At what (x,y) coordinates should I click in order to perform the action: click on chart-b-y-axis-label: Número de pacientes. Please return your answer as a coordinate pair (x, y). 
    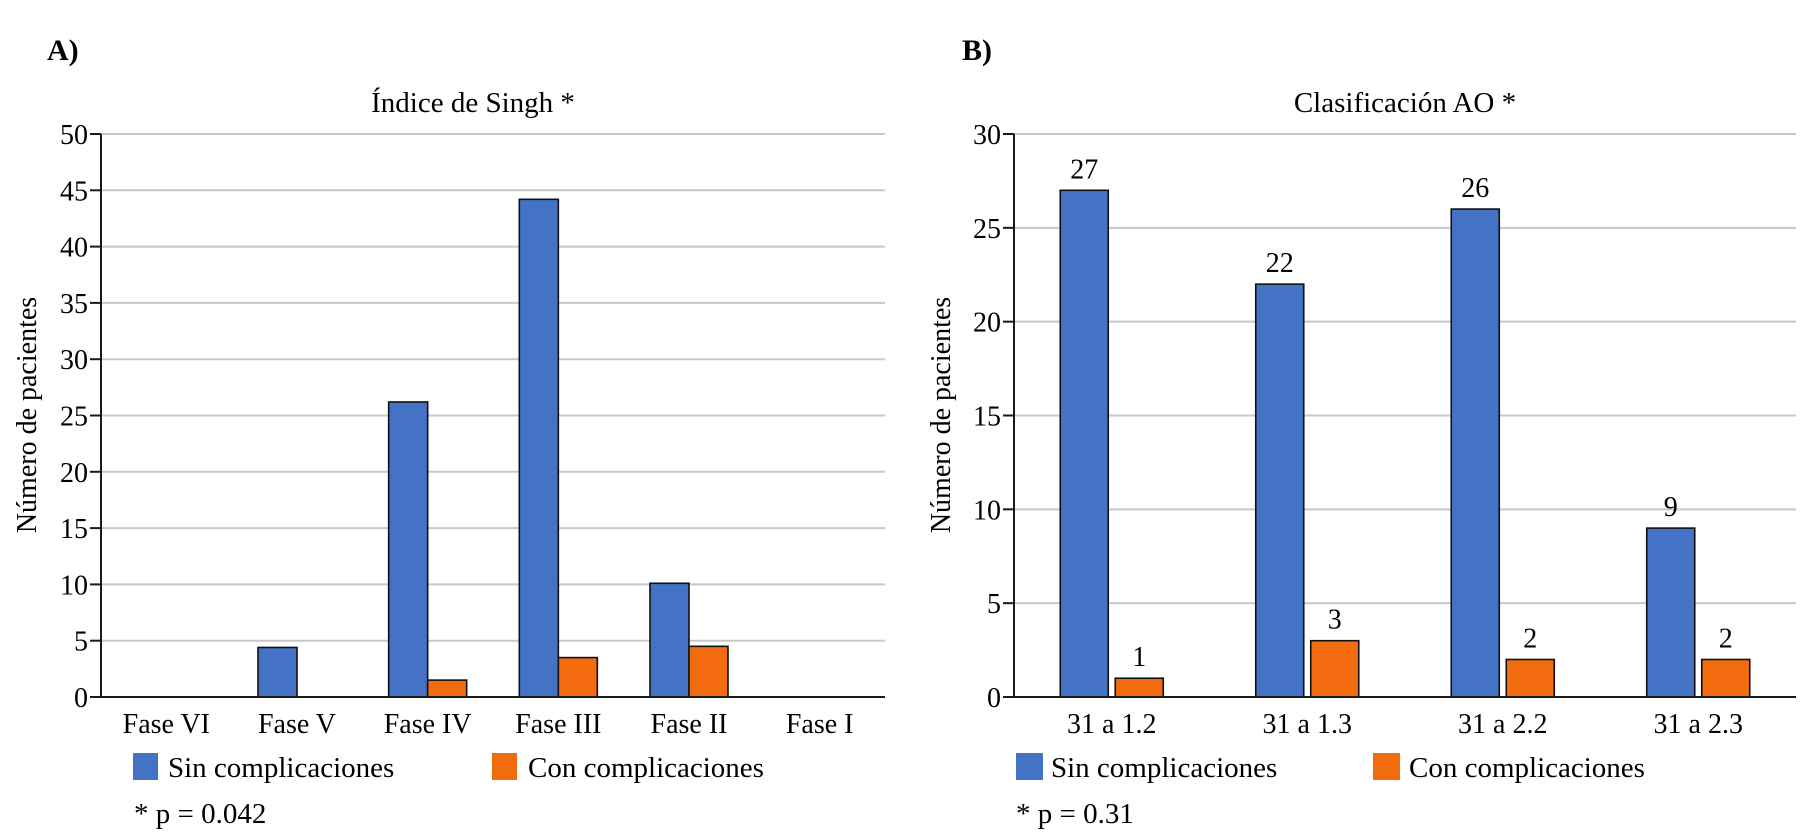
    Looking at the image, I should click on (941, 415).